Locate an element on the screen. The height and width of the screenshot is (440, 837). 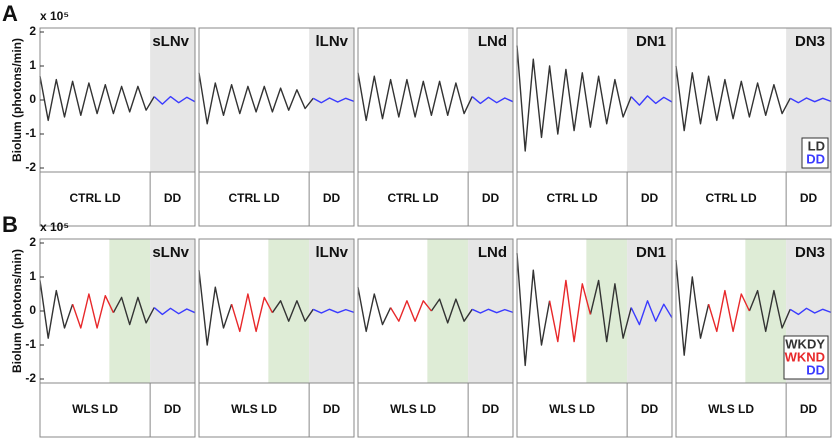
legend-entry: WKND is located at coordinates (805, 356).